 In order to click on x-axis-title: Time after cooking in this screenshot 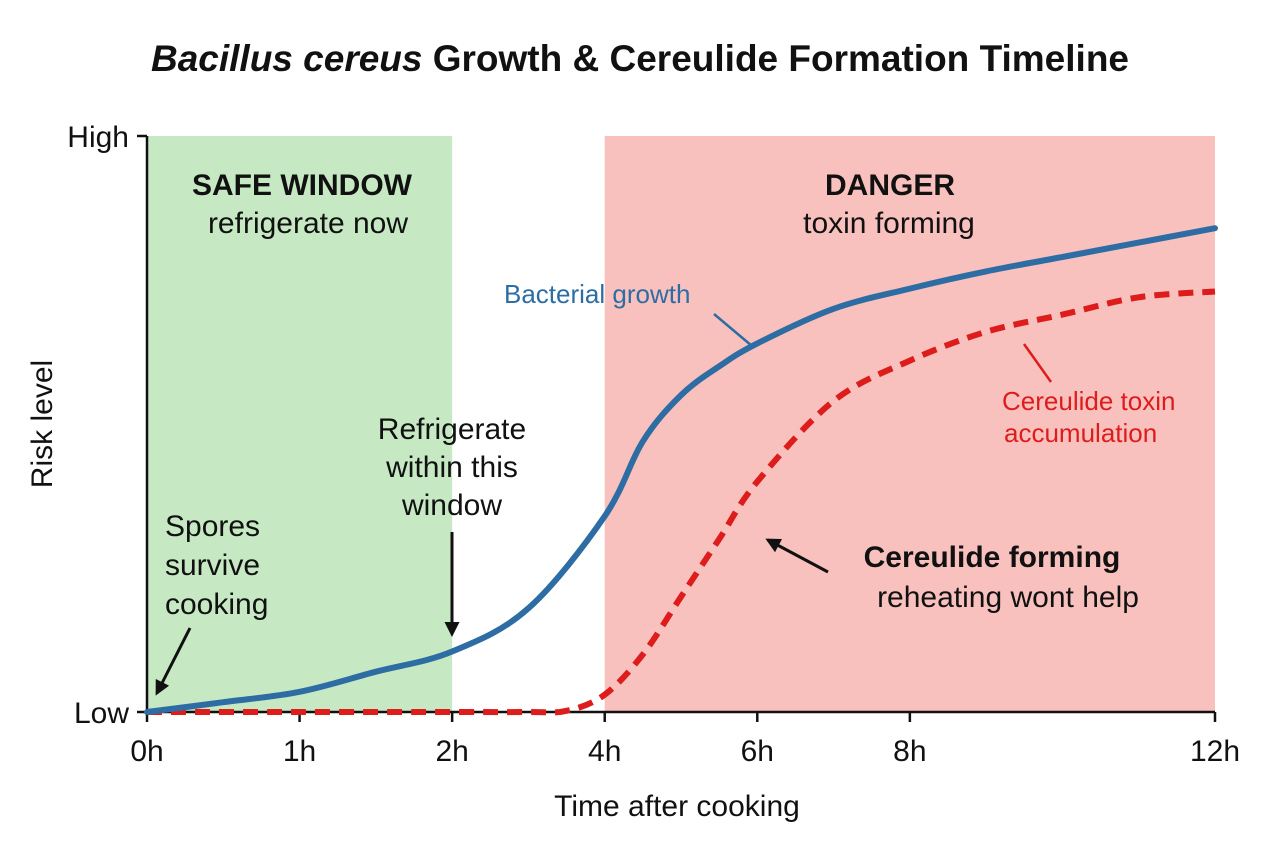, I will do `click(677, 806)`.